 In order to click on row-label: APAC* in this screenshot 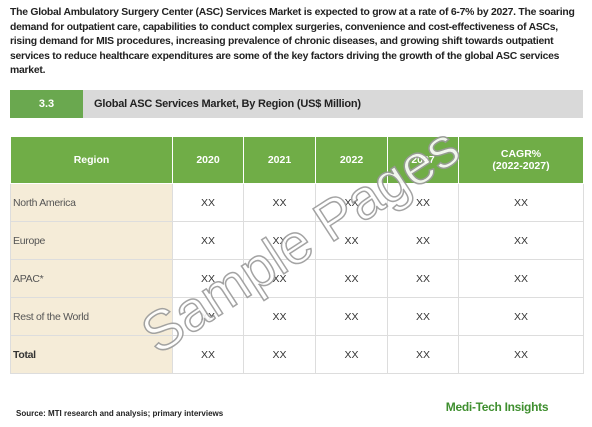, I will do `click(91, 278)`.